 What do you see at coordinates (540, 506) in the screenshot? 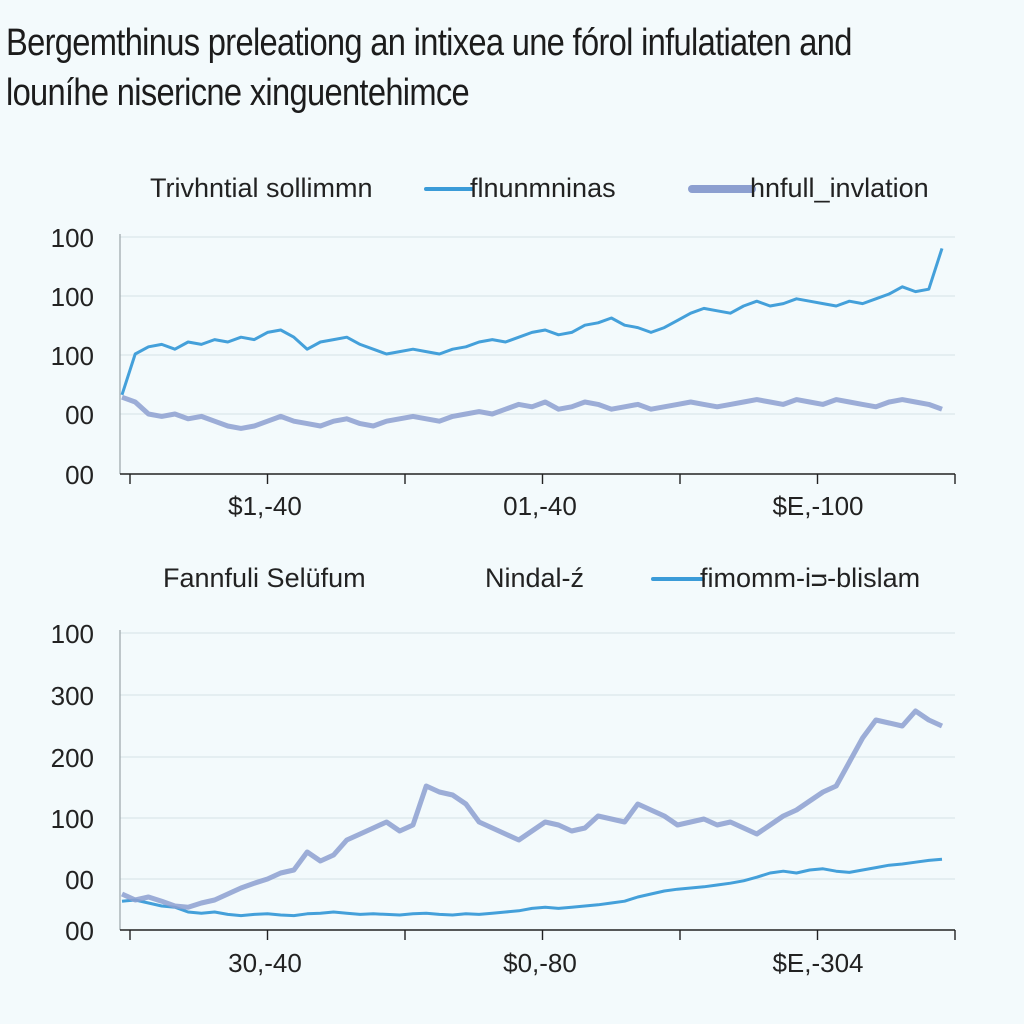
I see `x-tick-label: 01,‑40` at bounding box center [540, 506].